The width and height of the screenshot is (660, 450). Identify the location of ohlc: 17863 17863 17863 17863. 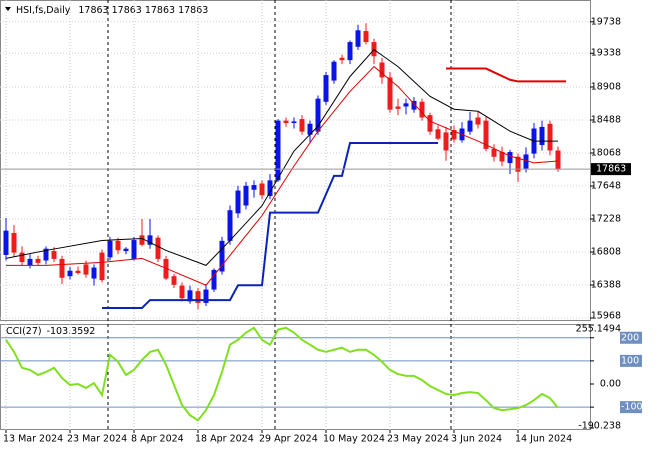
(143, 10).